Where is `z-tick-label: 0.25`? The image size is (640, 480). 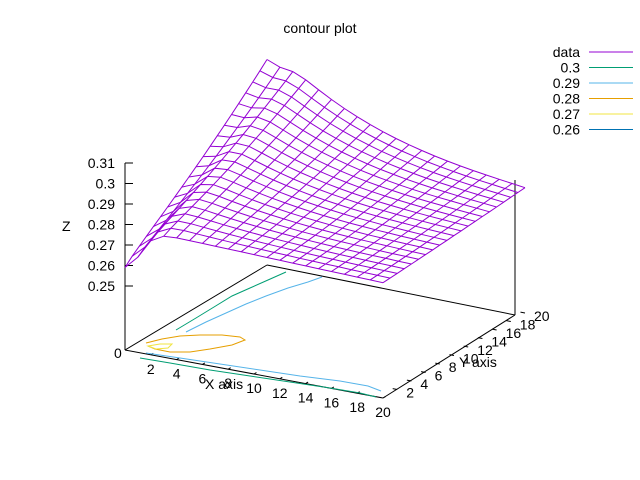
z-tick-label: 0.25 is located at coordinates (101, 286).